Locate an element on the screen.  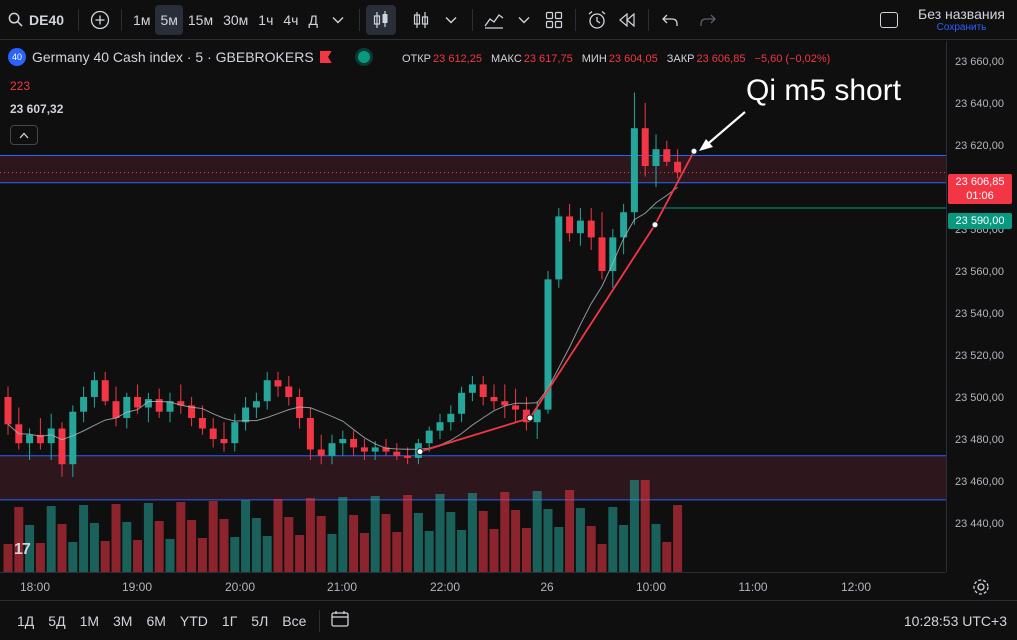
symbol-title: Germany 40 Cash index · 5 · GBEBROKERS is located at coordinates (173, 57).